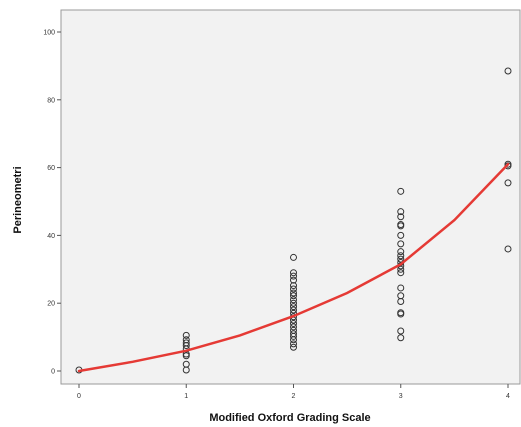 The height and width of the screenshot is (427, 521). Describe the element at coordinates (49, 33) in the screenshot. I see `y-tick-label: 100` at that location.